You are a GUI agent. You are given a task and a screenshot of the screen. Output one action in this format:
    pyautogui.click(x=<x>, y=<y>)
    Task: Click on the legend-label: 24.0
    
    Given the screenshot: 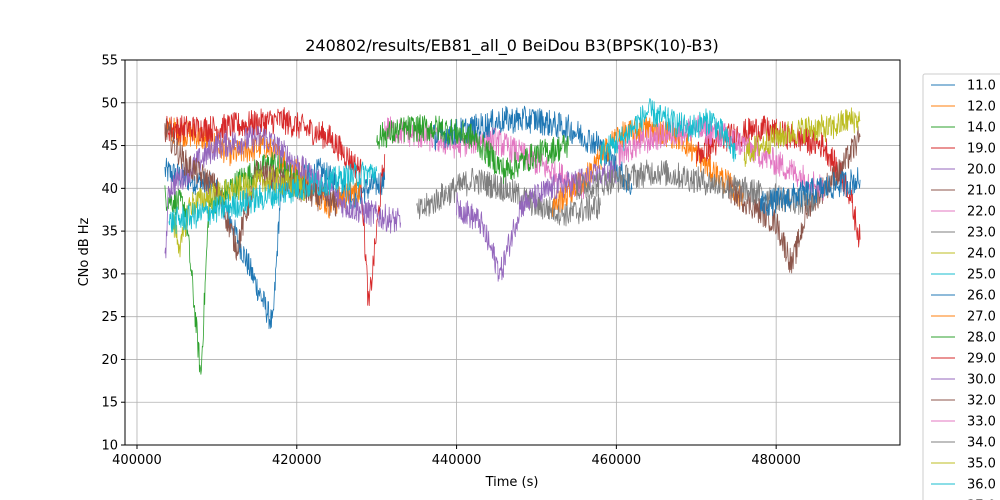 What is the action you would take?
    pyautogui.click(x=981, y=254)
    